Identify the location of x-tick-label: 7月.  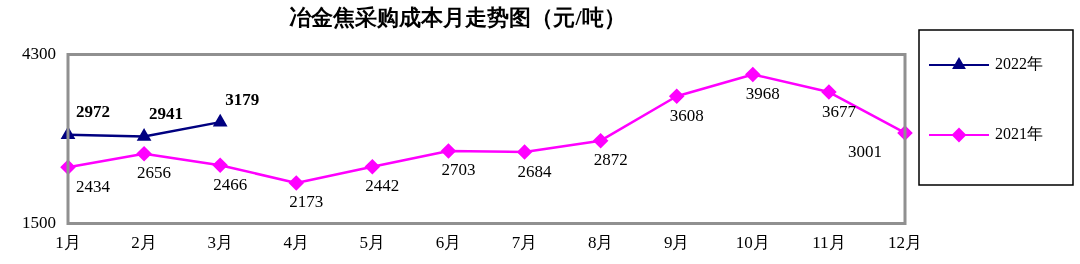
(524, 243).